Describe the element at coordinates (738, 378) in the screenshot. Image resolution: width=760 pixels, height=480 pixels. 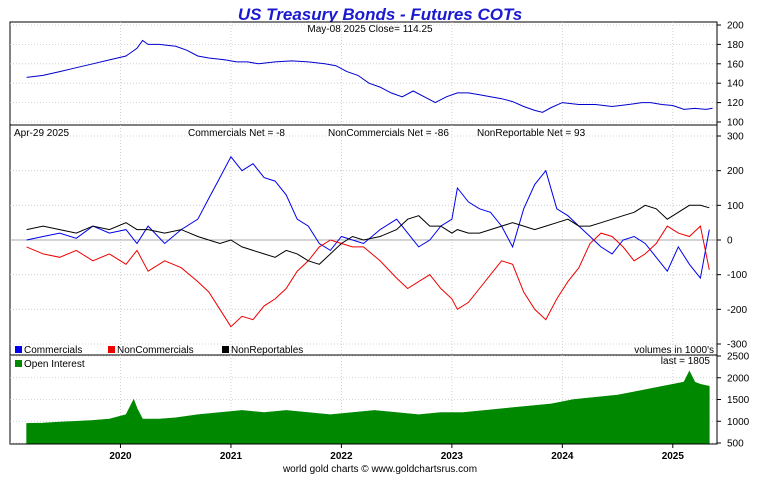
I see `oi-ytick-label: 2000` at that location.